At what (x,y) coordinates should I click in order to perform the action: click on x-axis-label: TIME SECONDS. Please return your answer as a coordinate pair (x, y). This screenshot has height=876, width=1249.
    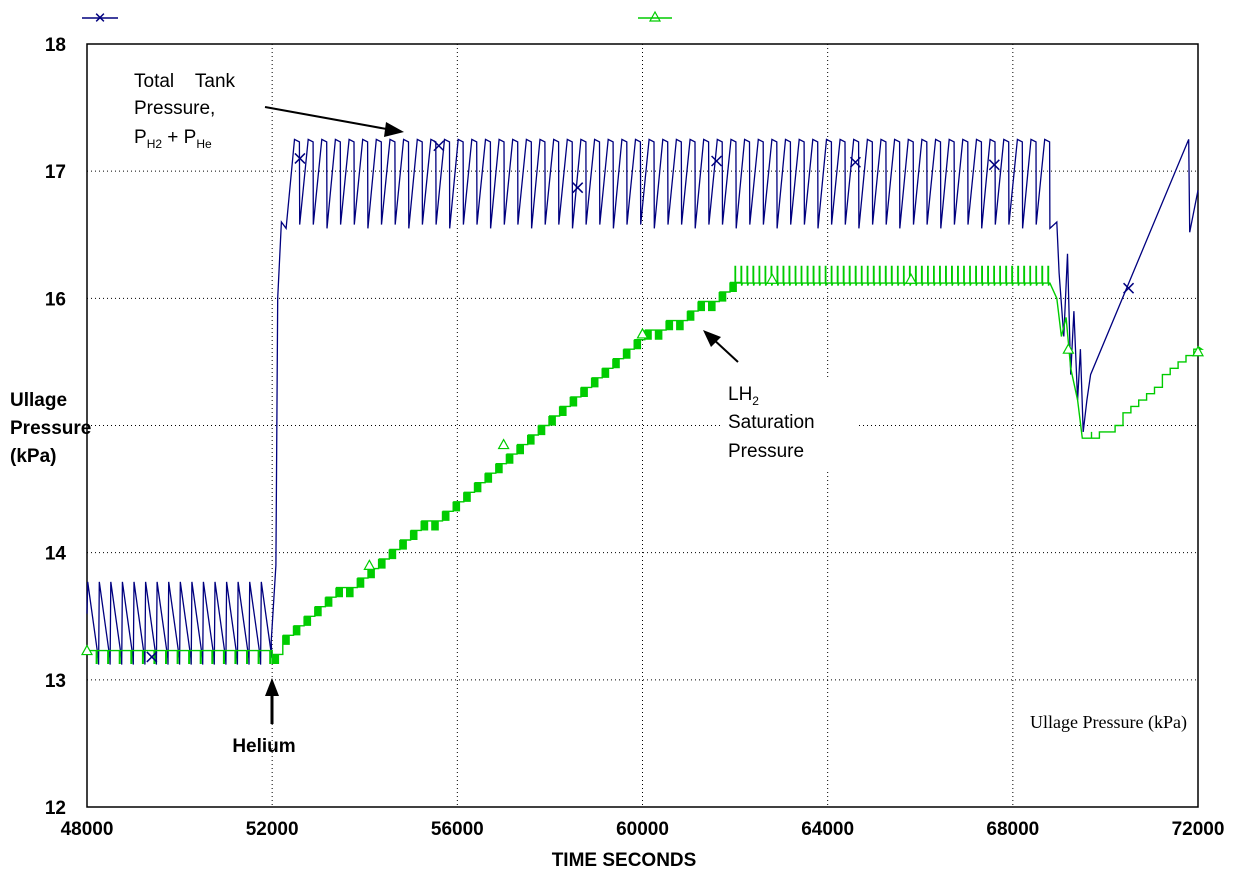
    Looking at the image, I should click on (624, 860).